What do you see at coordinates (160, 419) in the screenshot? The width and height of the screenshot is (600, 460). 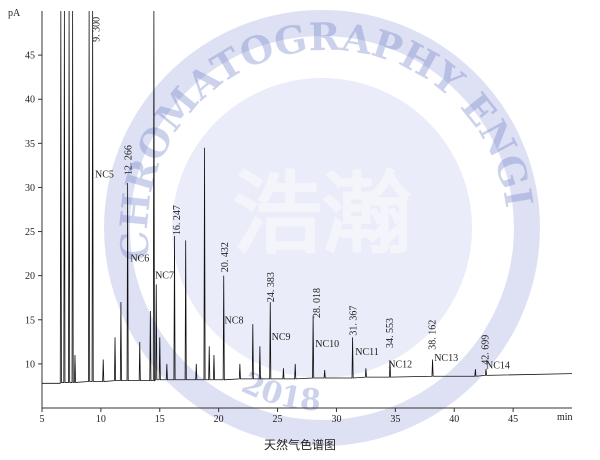 I see `x-tick-label: 15` at bounding box center [160, 419].